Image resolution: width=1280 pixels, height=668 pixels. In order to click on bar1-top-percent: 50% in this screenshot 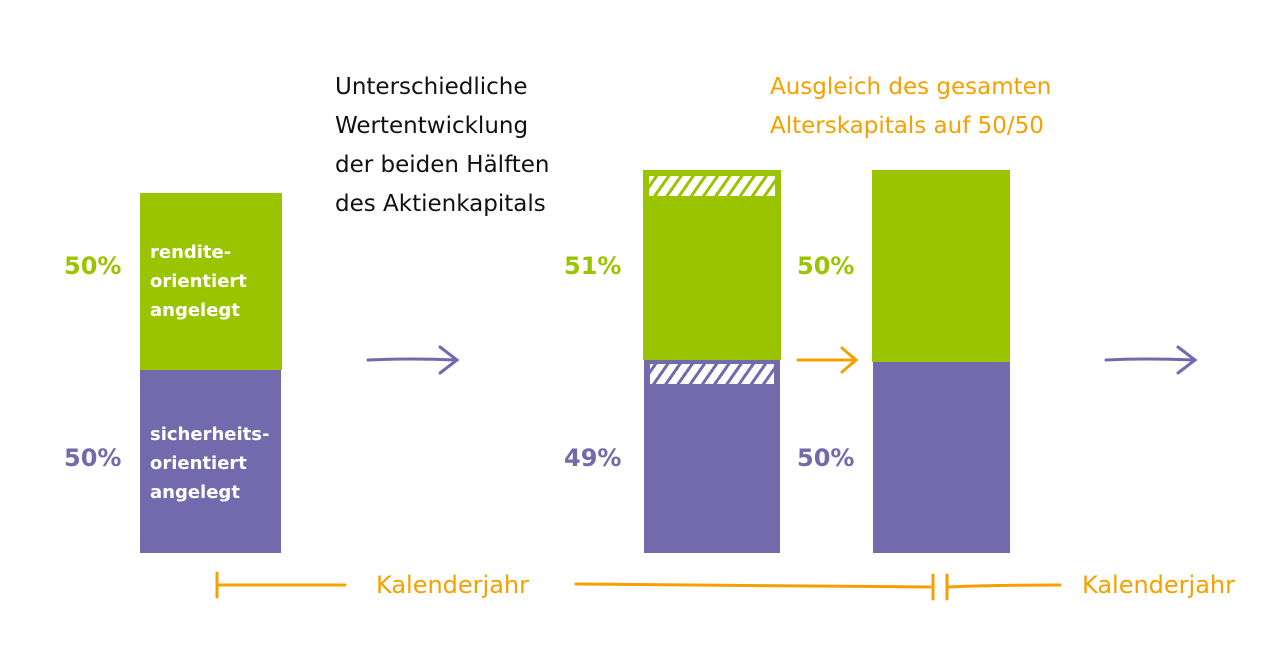, I will do `click(93, 266)`.